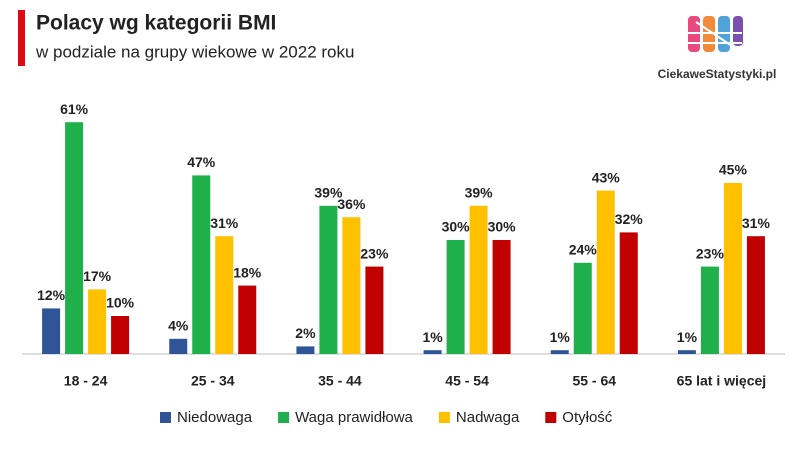 This screenshot has height=451, width=800. Describe the element at coordinates (606, 177) in the screenshot. I see `data-label: 43%` at that location.